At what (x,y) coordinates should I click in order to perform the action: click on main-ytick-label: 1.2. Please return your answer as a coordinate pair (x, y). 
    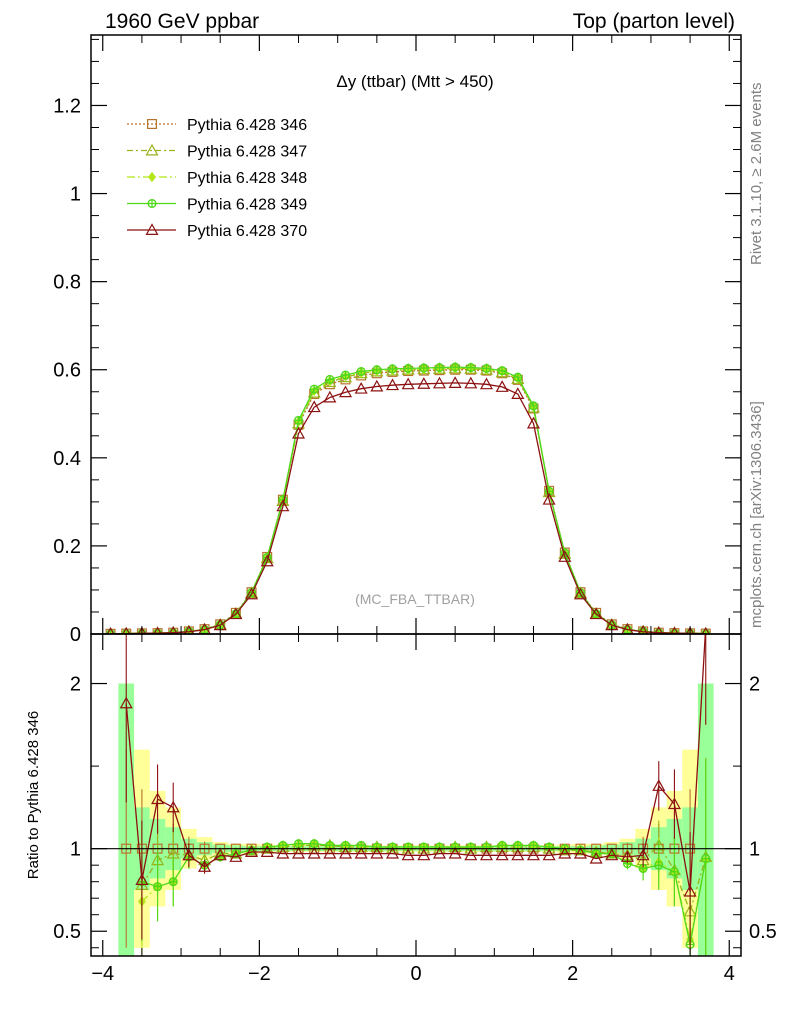
    Looking at the image, I should click on (67, 106).